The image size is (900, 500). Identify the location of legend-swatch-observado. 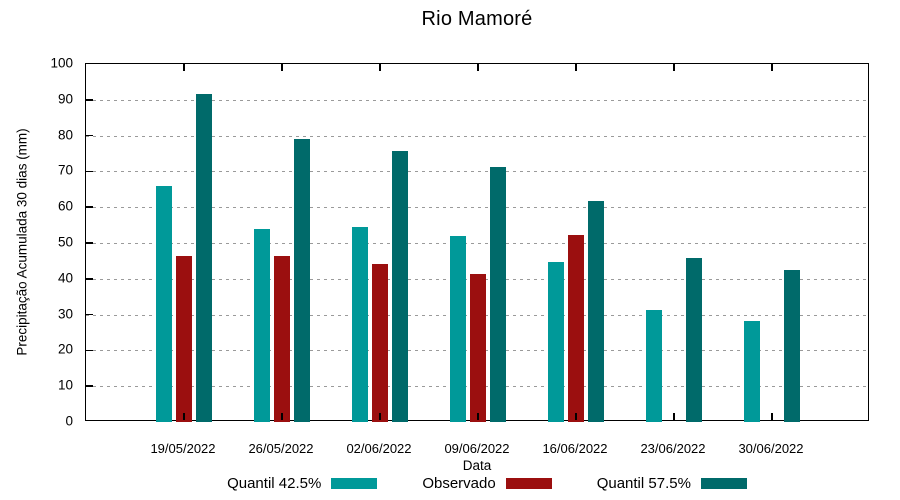
(528, 483).